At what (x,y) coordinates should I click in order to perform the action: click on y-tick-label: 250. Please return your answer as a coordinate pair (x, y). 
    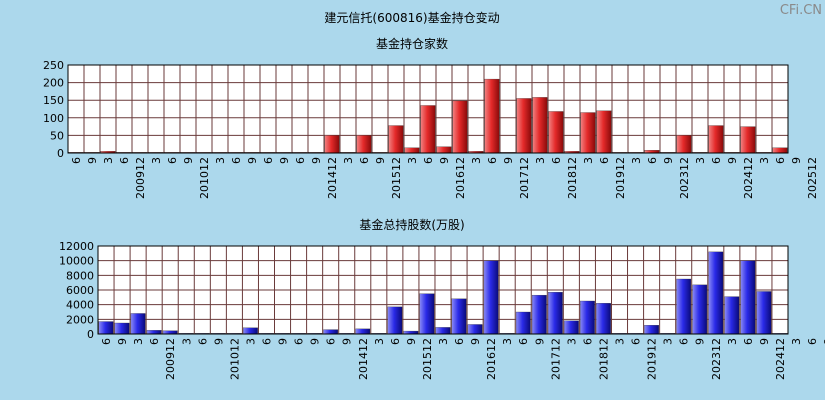
    Looking at the image, I should click on (53, 65).